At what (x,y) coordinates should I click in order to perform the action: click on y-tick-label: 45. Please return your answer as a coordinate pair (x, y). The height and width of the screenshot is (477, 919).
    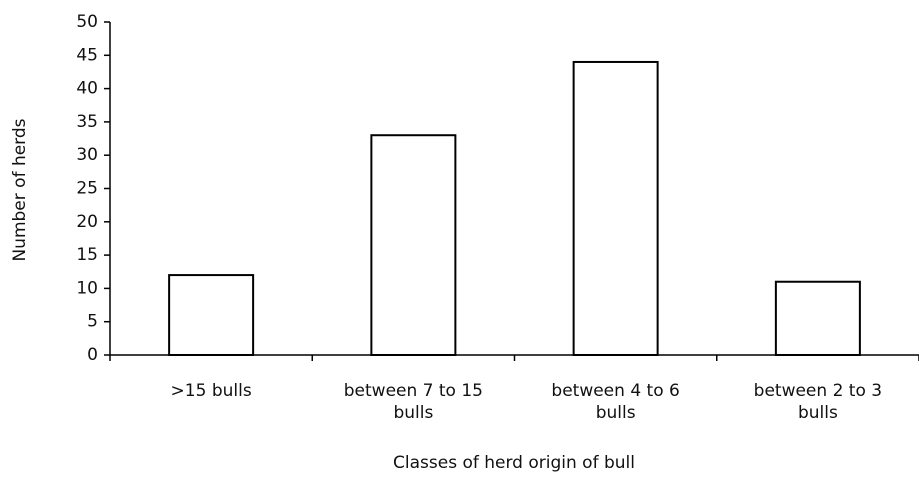
    Looking at the image, I should click on (87, 55).